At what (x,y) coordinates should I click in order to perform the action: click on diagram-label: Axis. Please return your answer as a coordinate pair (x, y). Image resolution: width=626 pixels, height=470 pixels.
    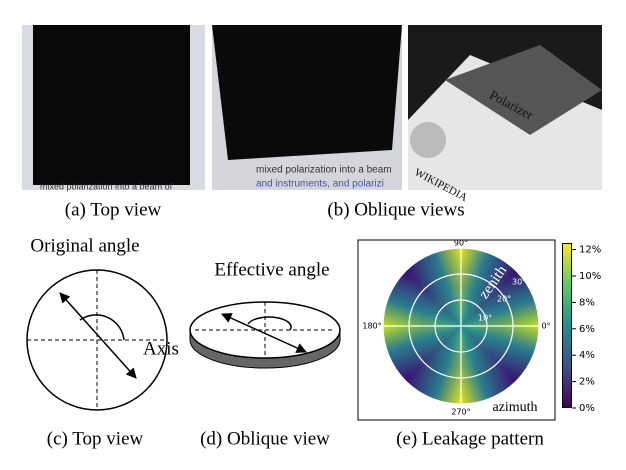
    Looking at the image, I should click on (161, 348).